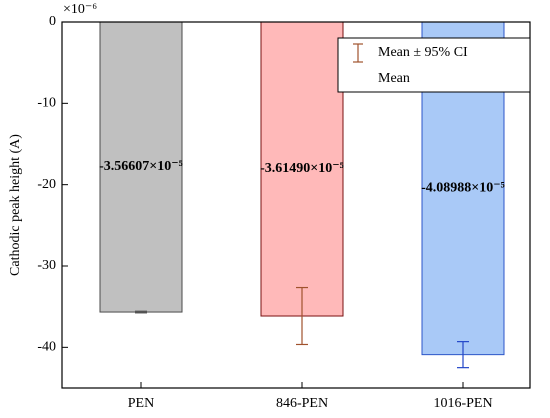 The height and width of the screenshot is (418, 550). I want to click on x-tick-label: PEN, so click(141, 403).